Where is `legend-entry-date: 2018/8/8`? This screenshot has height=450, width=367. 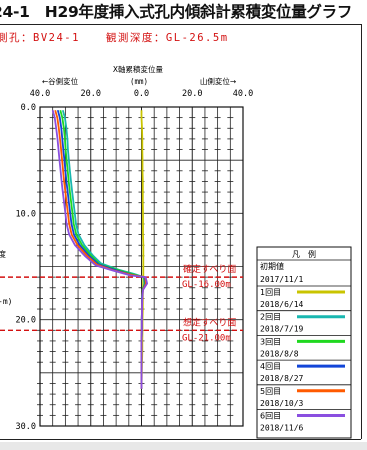
legend-entry-date: 2018/8/8 is located at coordinates (279, 353).